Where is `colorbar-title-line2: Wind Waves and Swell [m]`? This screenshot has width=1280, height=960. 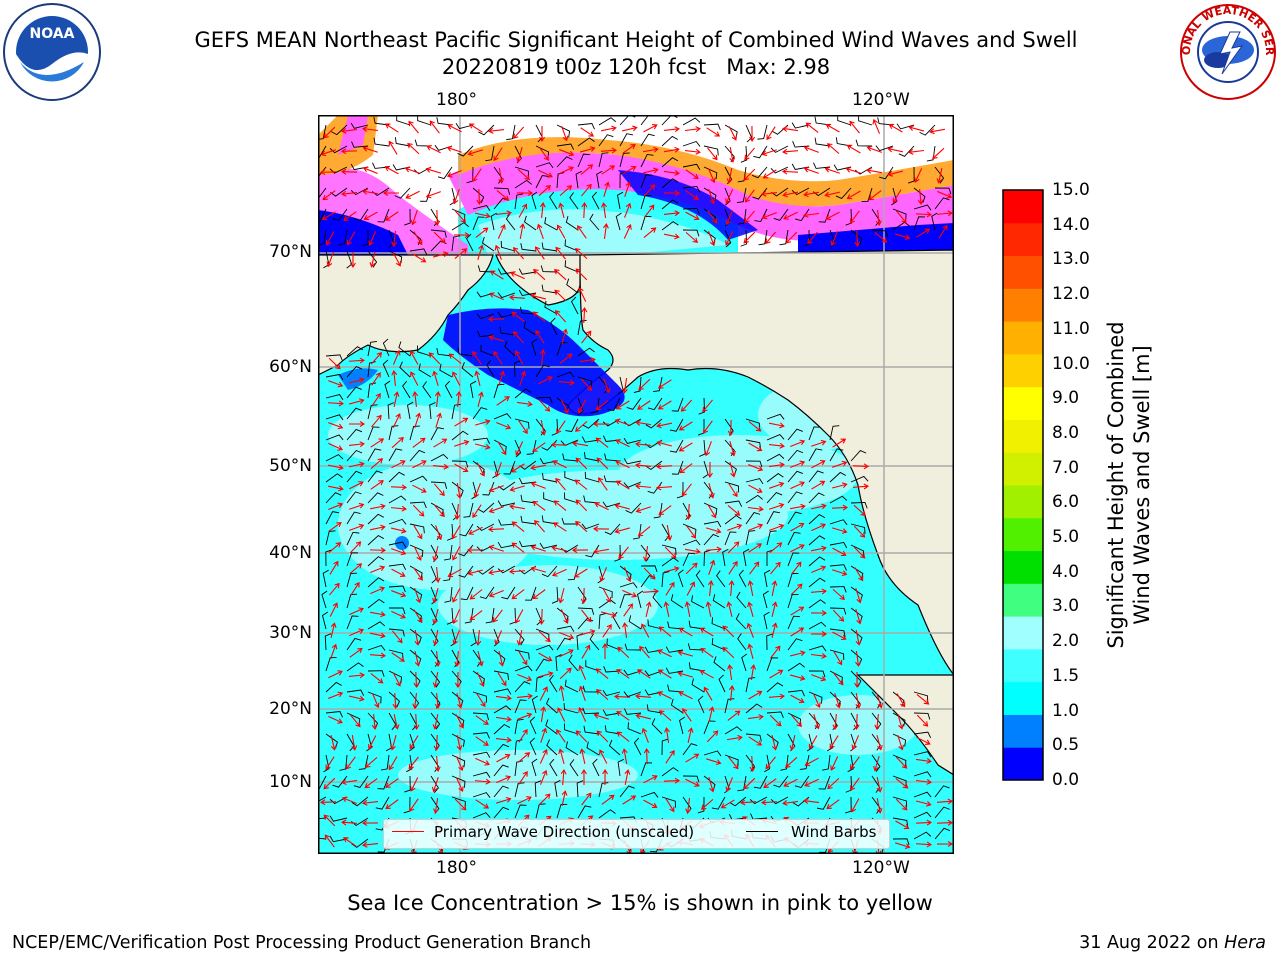
colorbar-title-line2: Wind Waves and Swell [m] is located at coordinates (1142, 485).